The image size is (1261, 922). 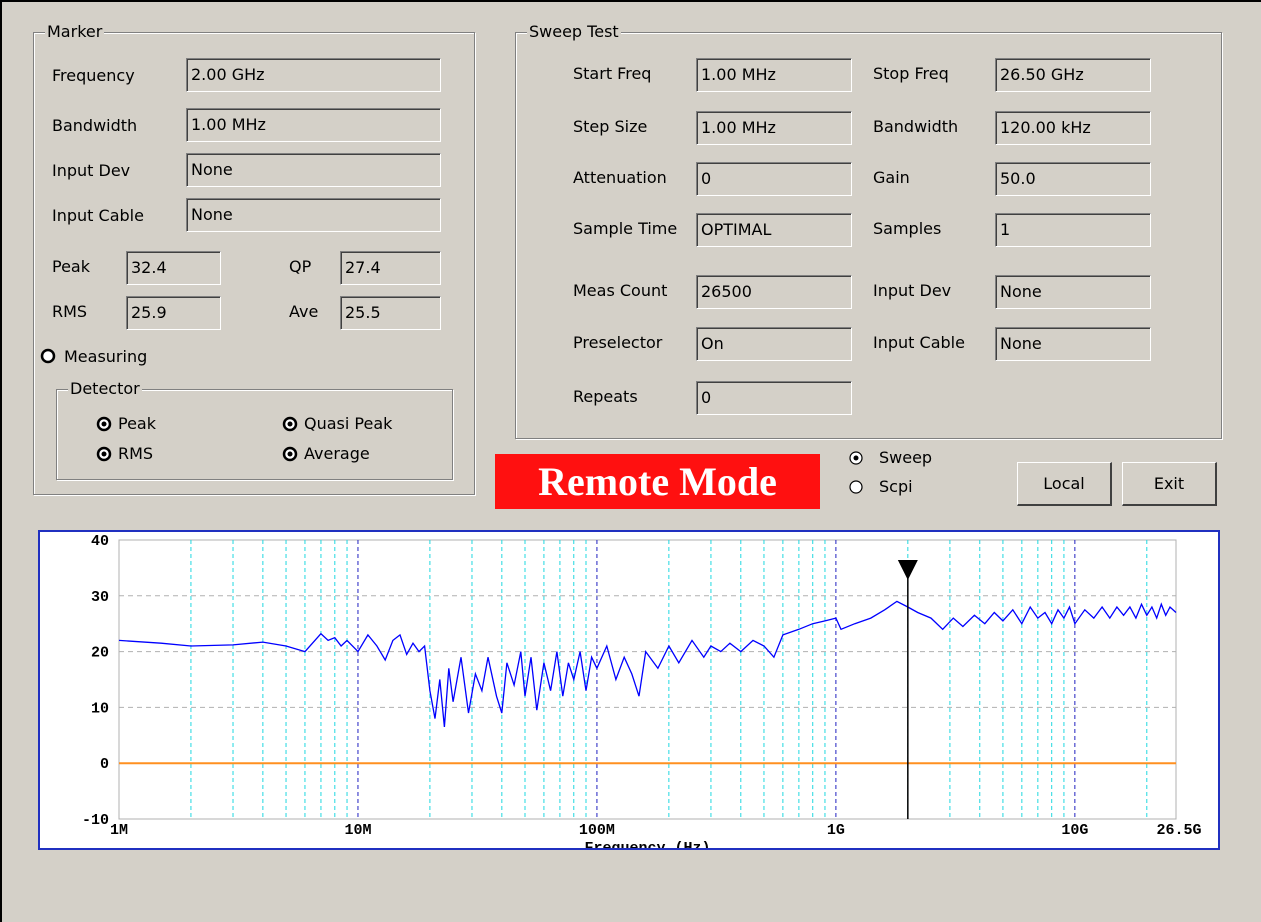 What do you see at coordinates (1073, 75) in the screenshot?
I see `field-value: 26.50 GHz` at bounding box center [1073, 75].